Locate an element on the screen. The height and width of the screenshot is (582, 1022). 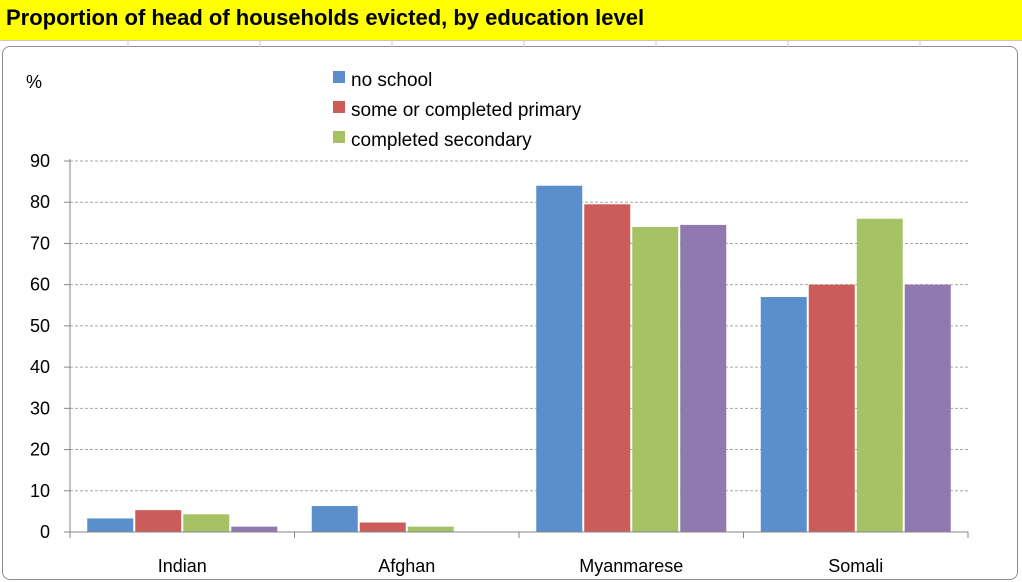
x-tick-label: Somali is located at coordinates (855, 566).